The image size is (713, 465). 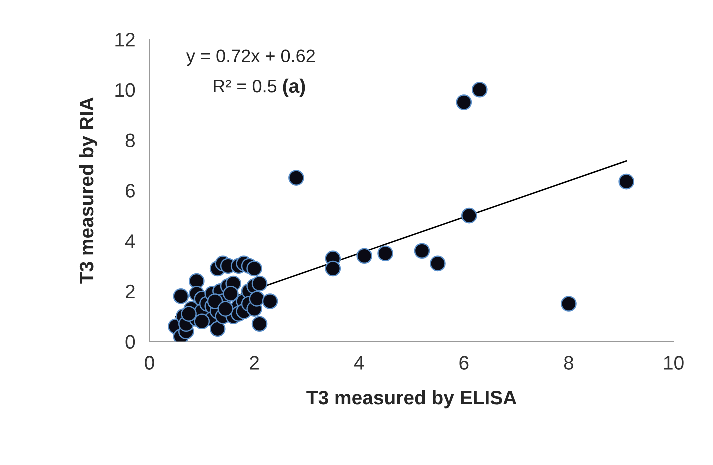 What do you see at coordinates (125, 39) in the screenshot?
I see `y-tick-label: 12` at bounding box center [125, 39].